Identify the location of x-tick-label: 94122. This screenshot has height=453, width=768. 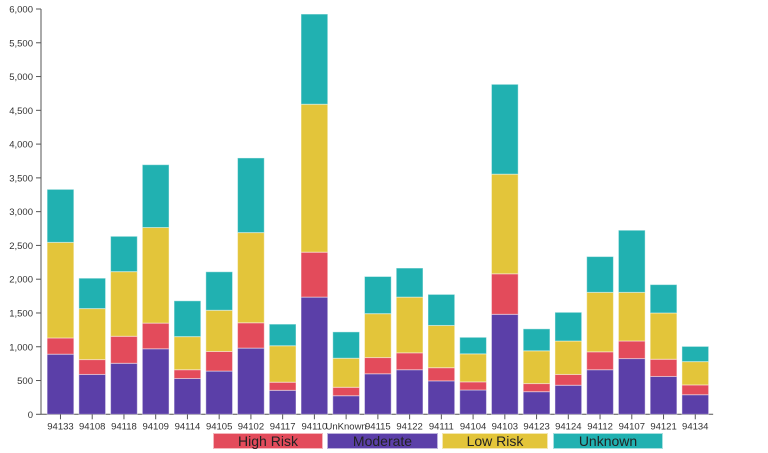
(409, 426).